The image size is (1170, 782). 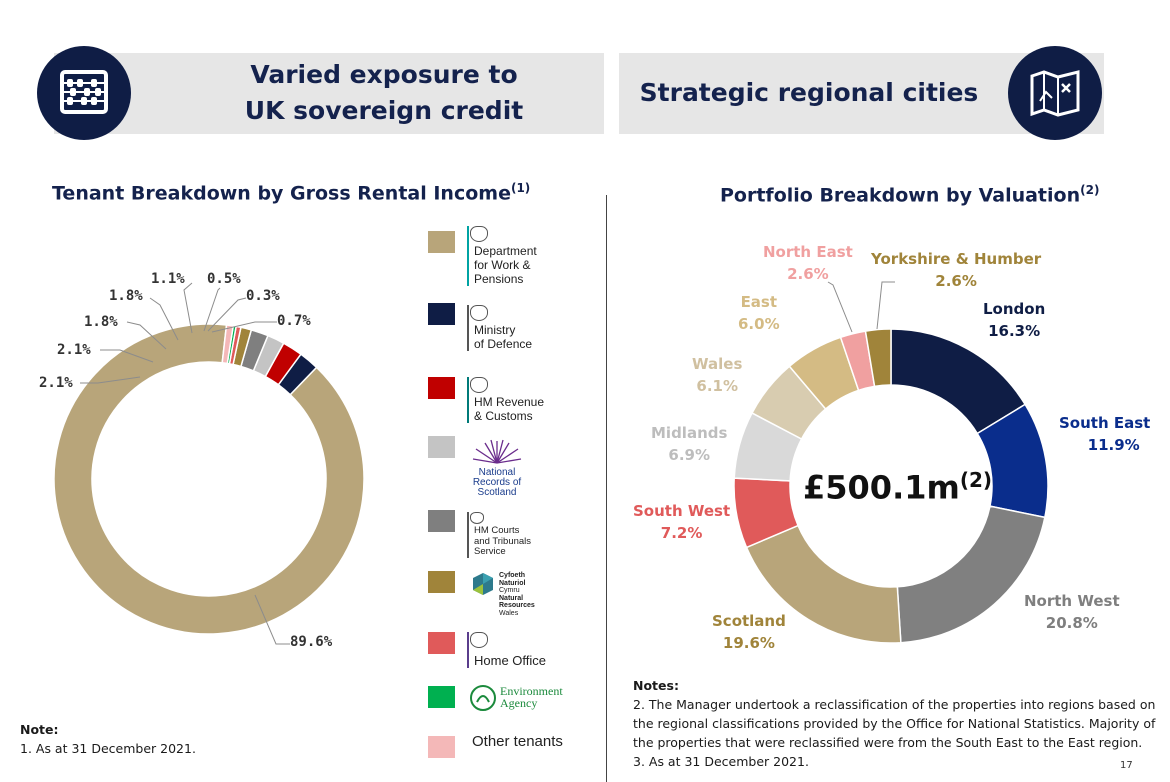 I want to click on region-label-midlands-value: 6.9%, so click(x=689, y=455).